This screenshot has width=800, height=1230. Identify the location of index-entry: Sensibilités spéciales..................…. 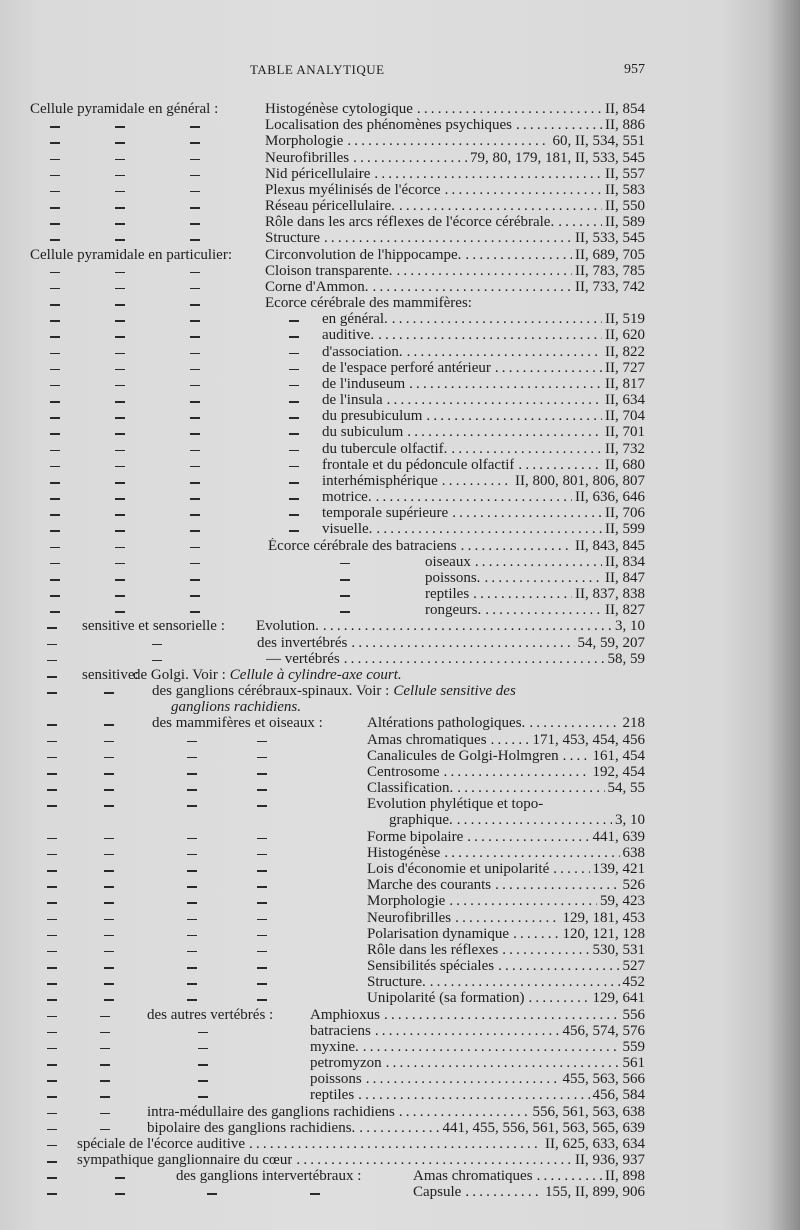
(506, 966).